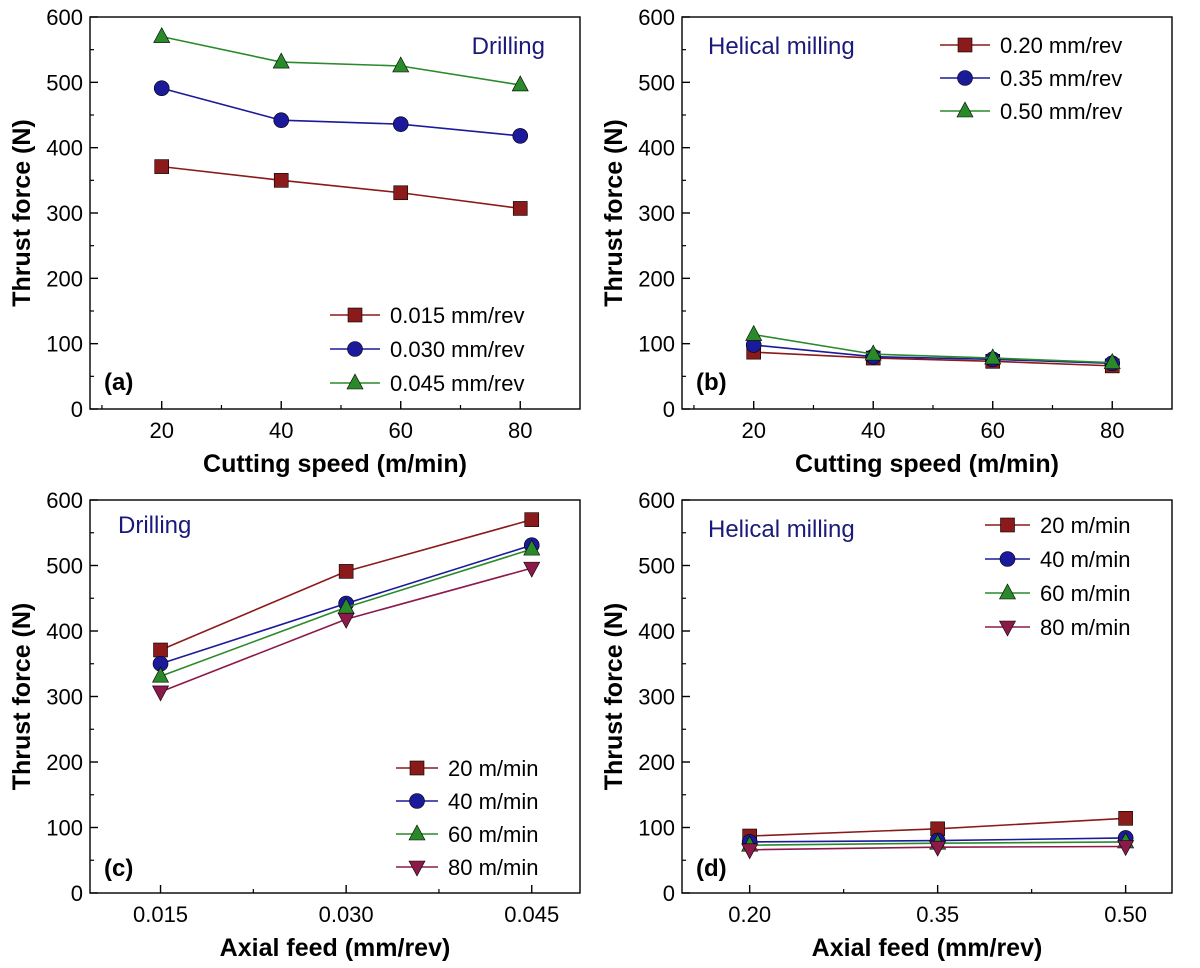 The image size is (1200, 968). Describe the element at coordinates (281, 430) in the screenshot. I see `x-tick-label: 40` at that location.